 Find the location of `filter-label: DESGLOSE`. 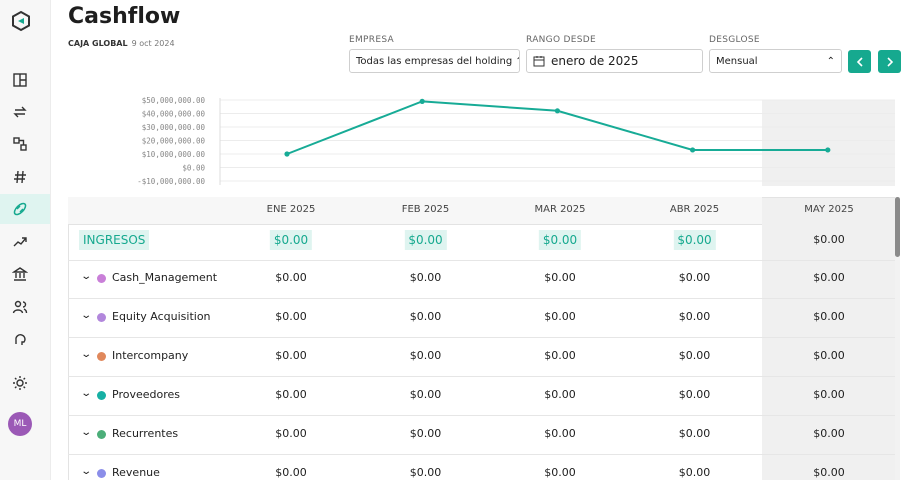

filter-label: DESGLOSE is located at coordinates (734, 40).